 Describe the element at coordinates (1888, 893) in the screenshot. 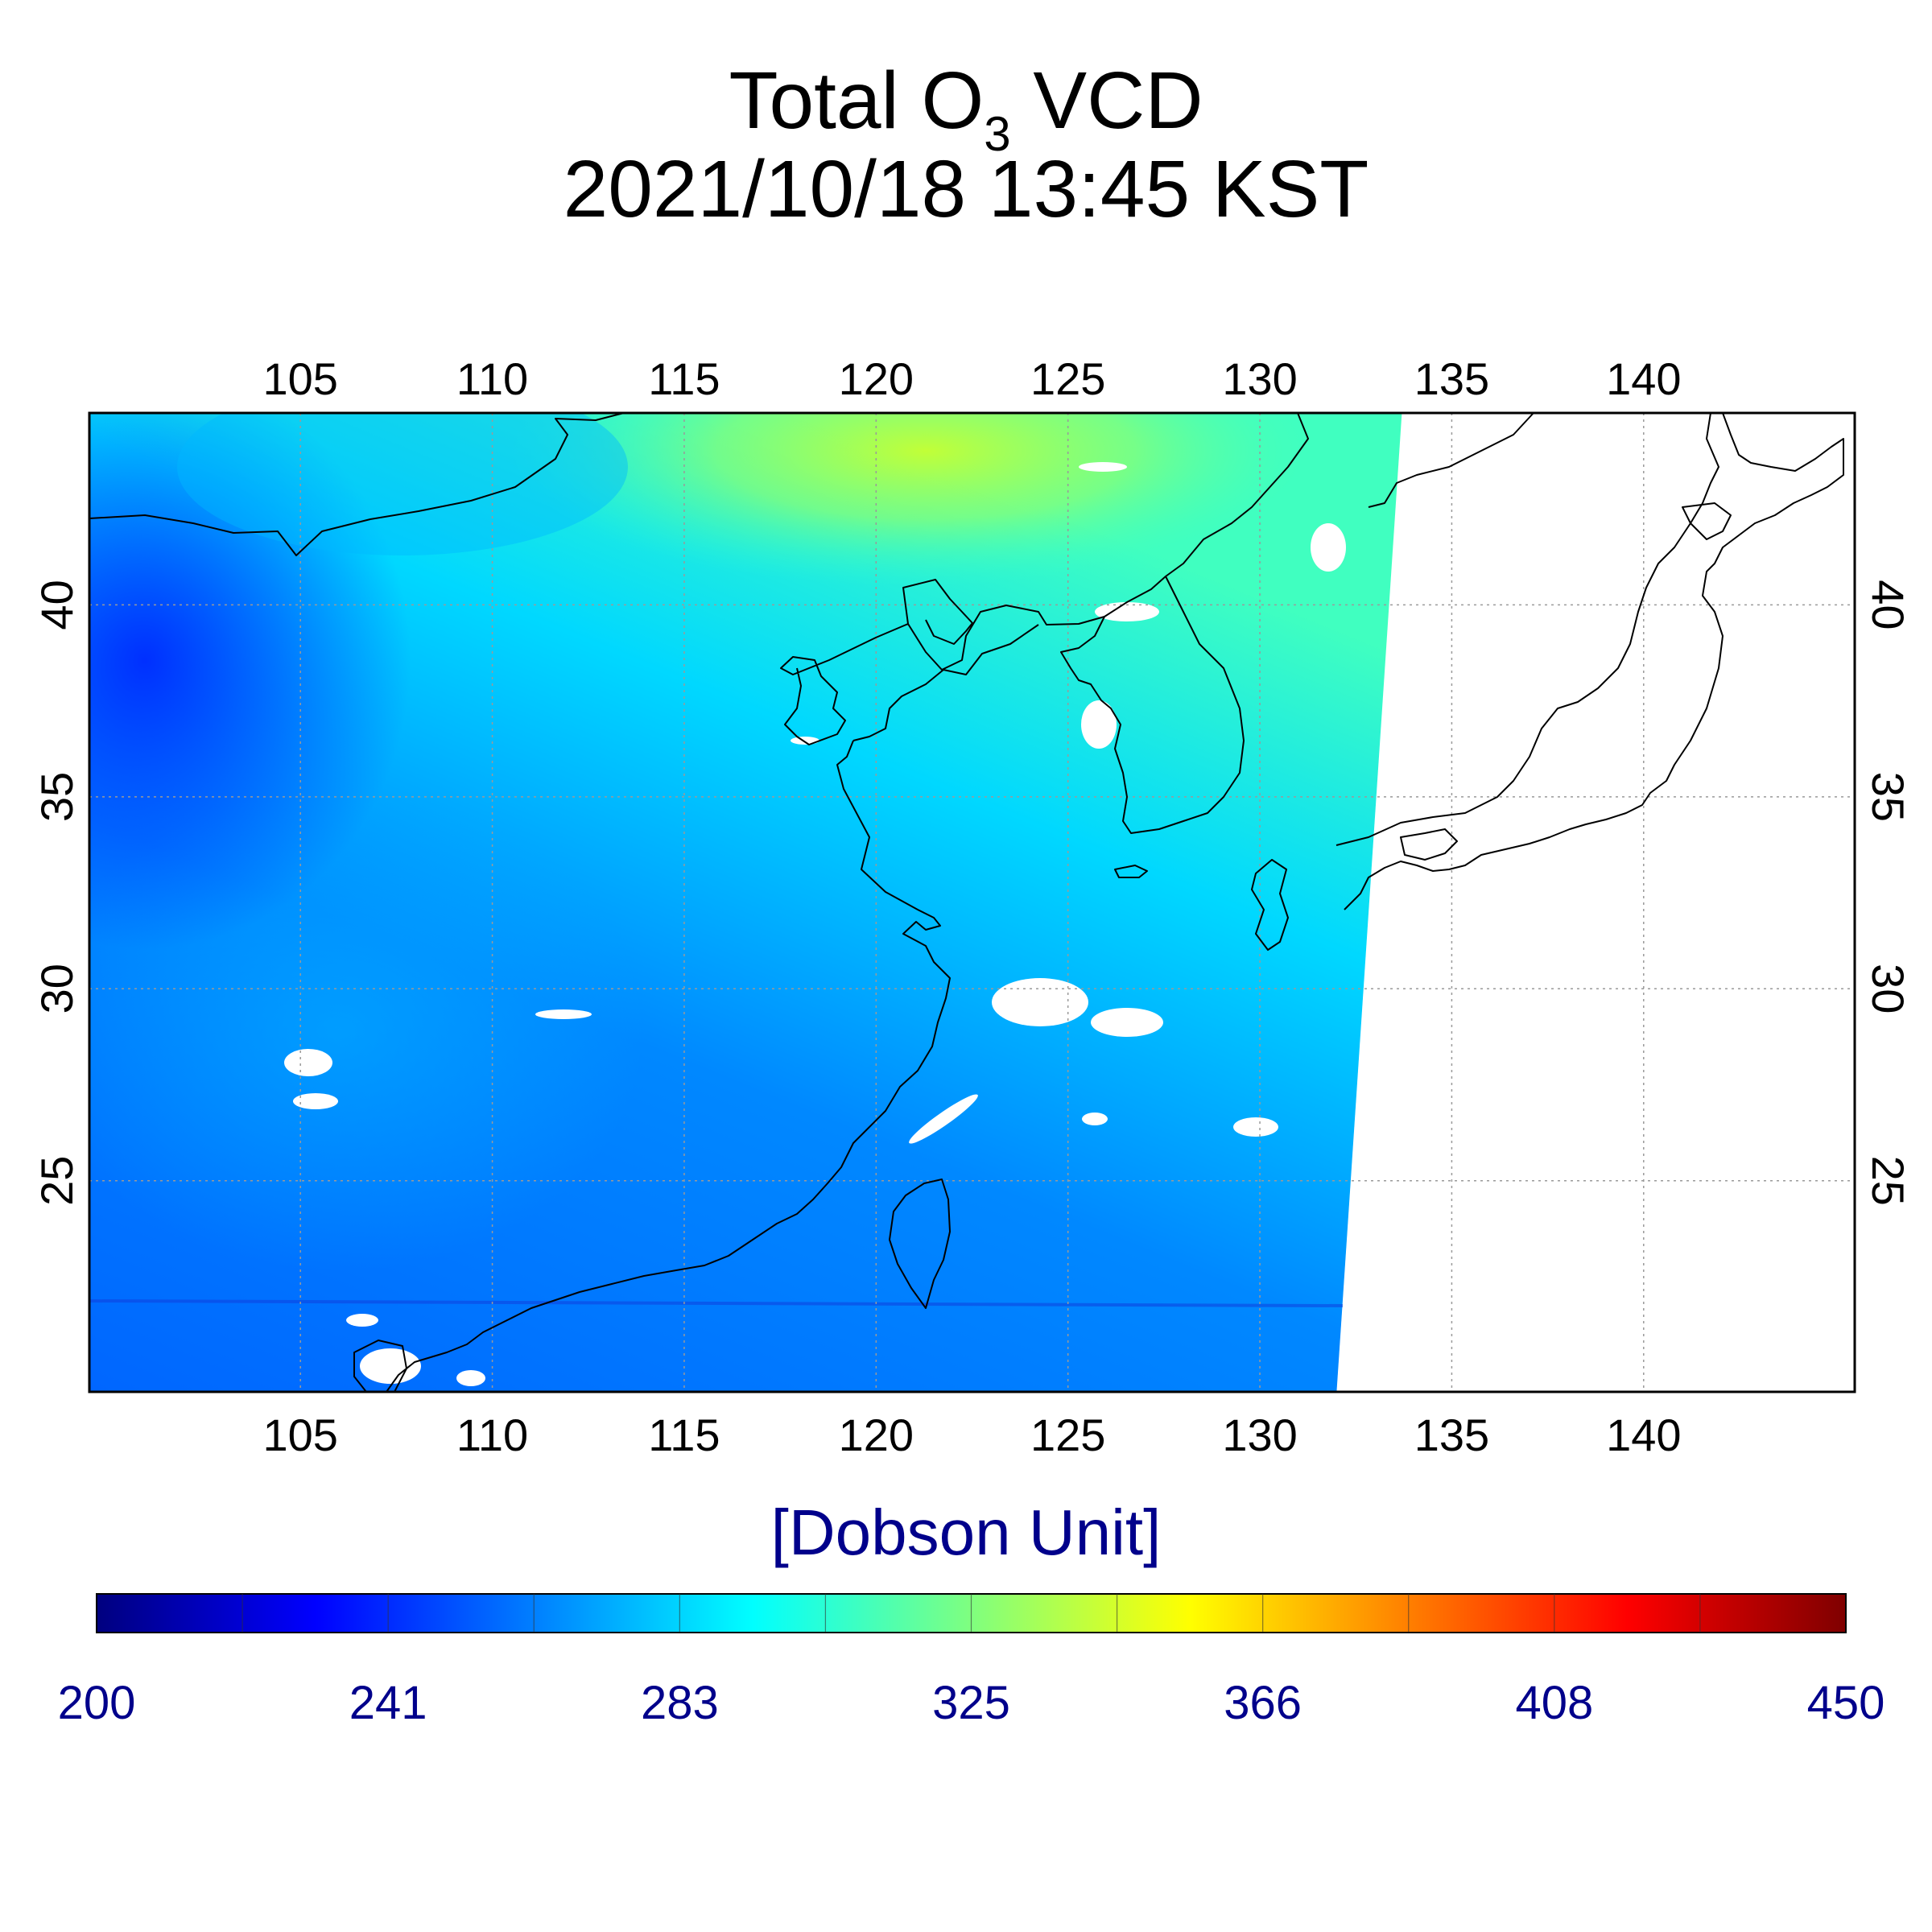

I see `latitude-tick-labels-right: 25 30 35 40` at that location.